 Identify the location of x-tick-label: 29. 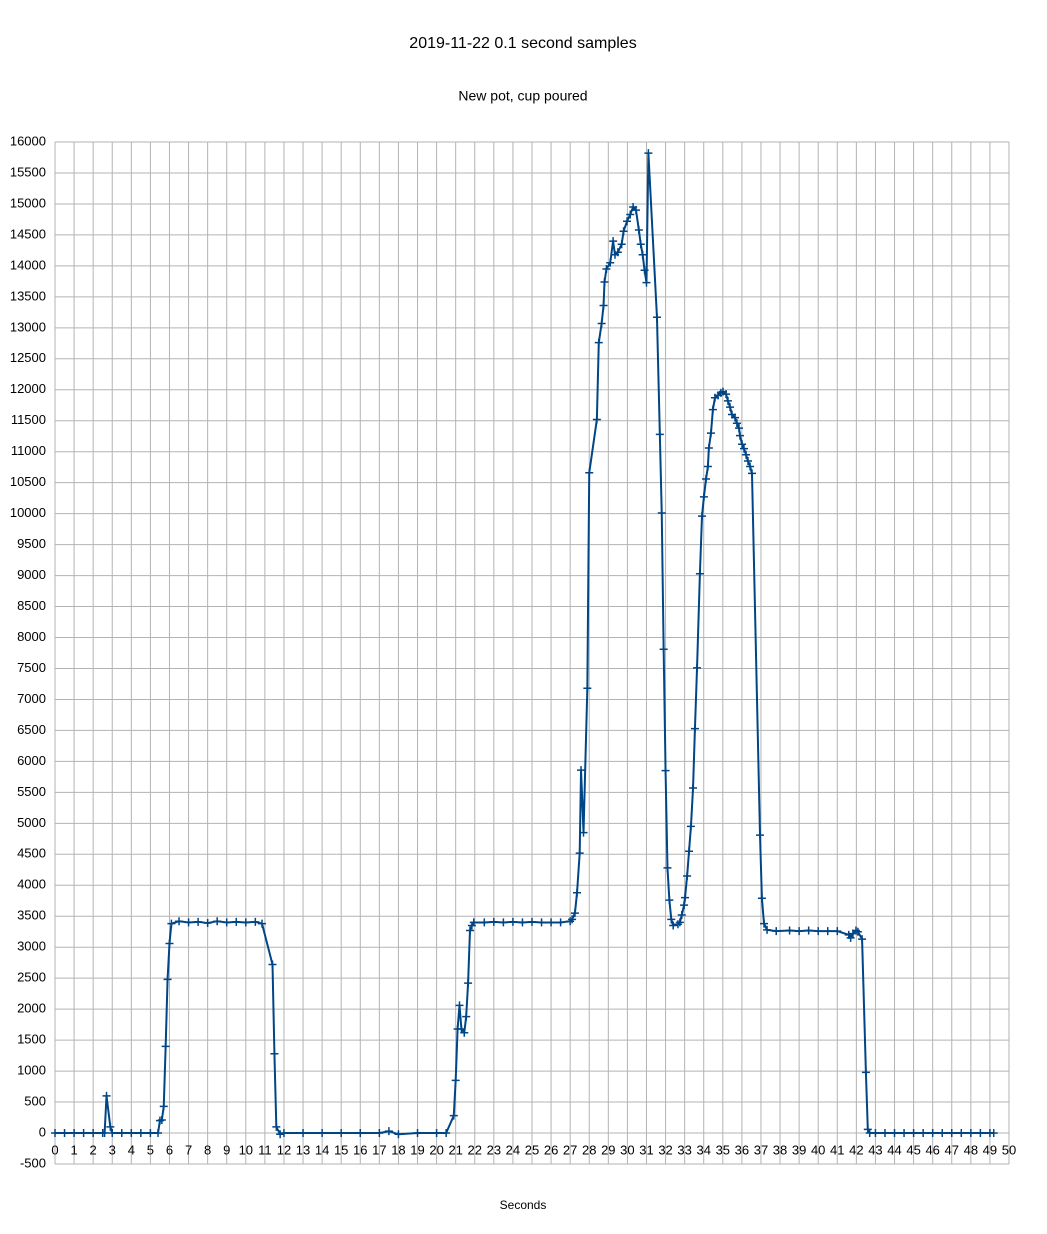
(608, 1149).